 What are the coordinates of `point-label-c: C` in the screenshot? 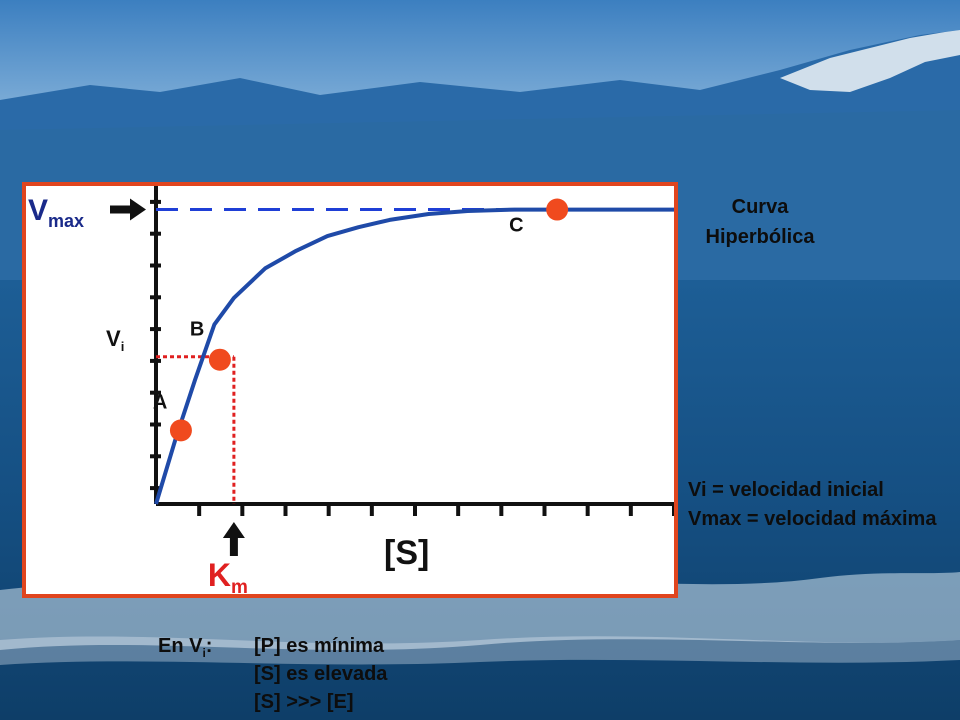 It's located at (516, 226).